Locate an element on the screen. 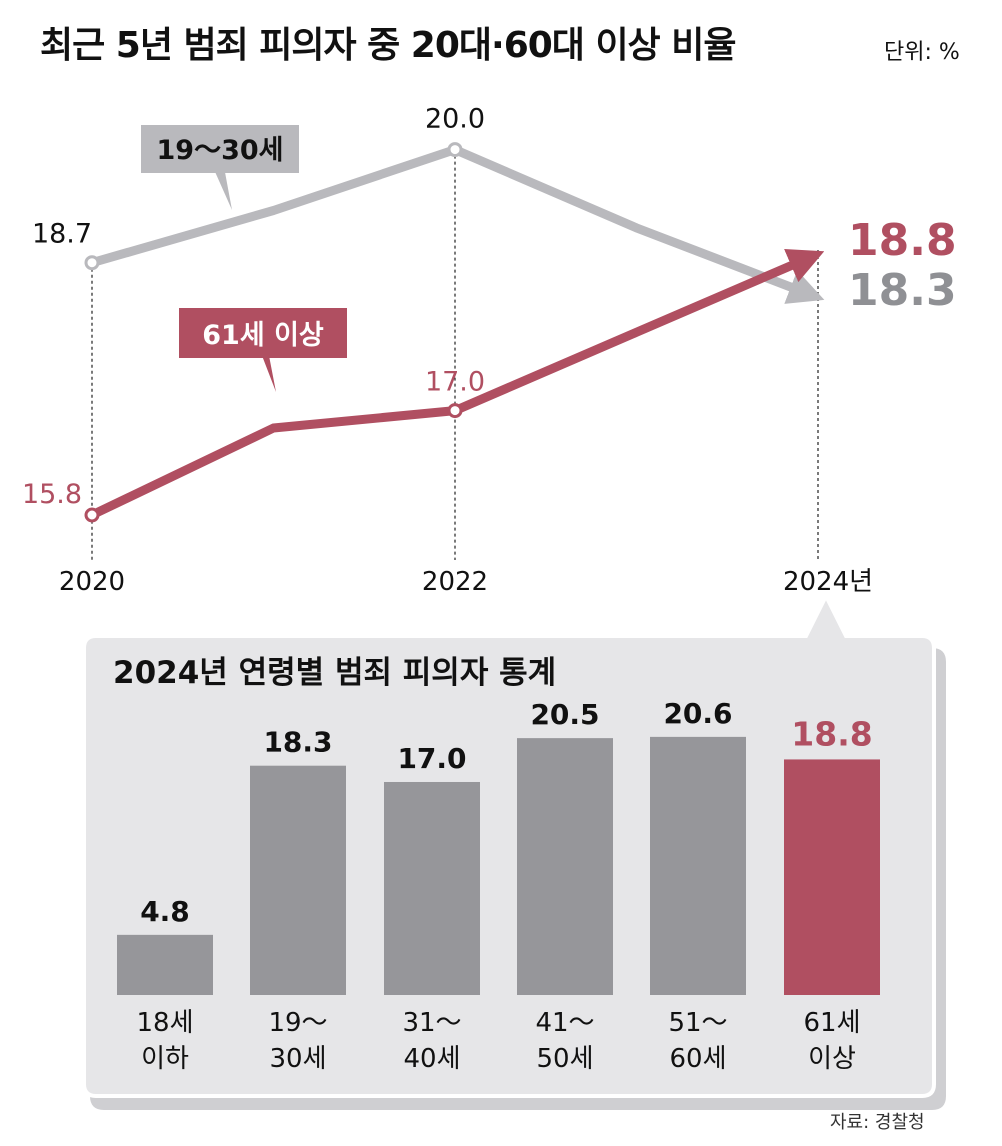  series-legend-label: 61세 이상 is located at coordinates (263, 335).